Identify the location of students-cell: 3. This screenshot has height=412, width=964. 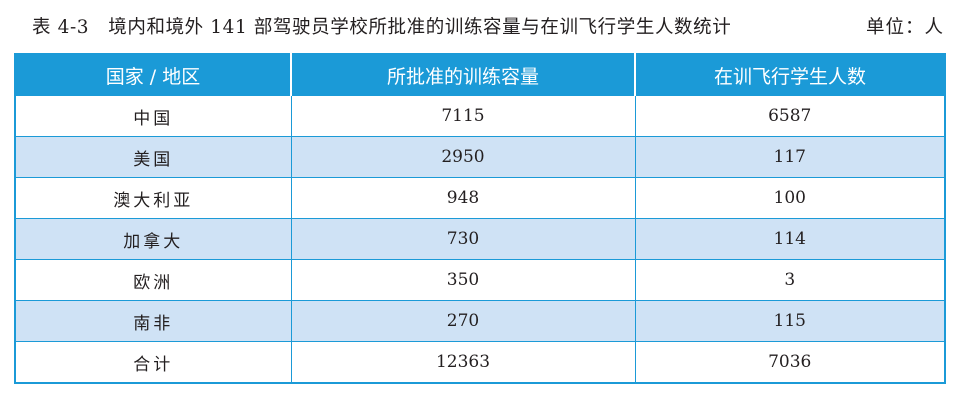
(790, 280).